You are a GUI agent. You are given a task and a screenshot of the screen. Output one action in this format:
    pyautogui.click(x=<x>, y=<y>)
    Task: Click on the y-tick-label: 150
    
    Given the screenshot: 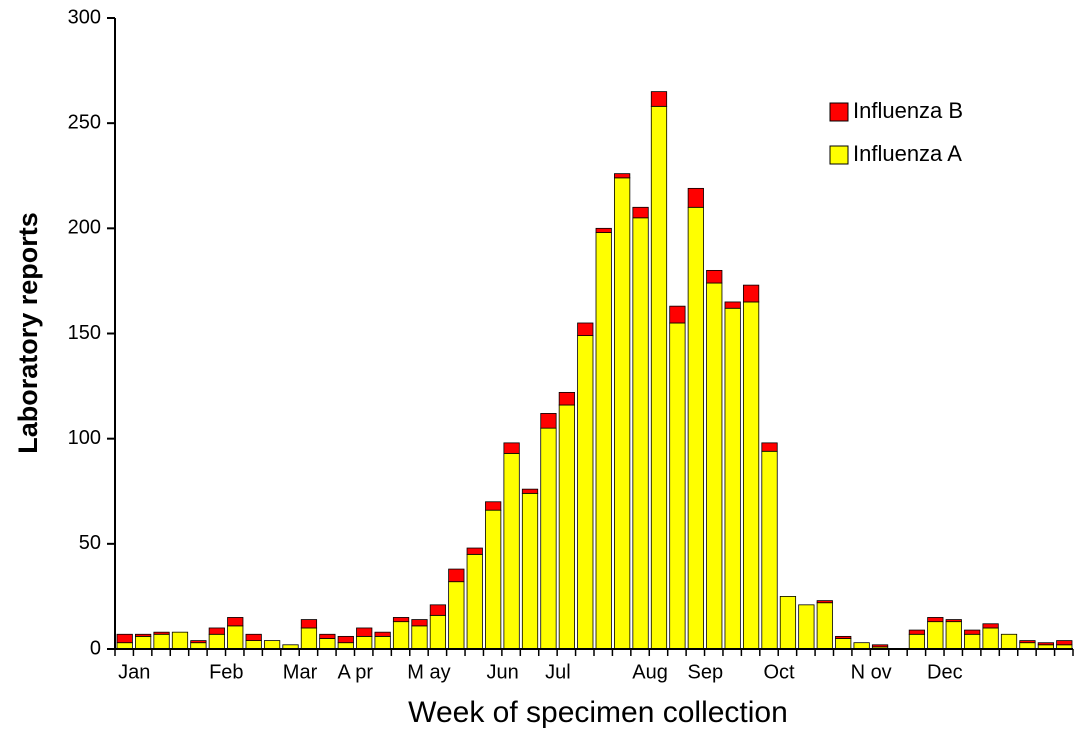 What is the action you would take?
    pyautogui.click(x=84, y=333)
    